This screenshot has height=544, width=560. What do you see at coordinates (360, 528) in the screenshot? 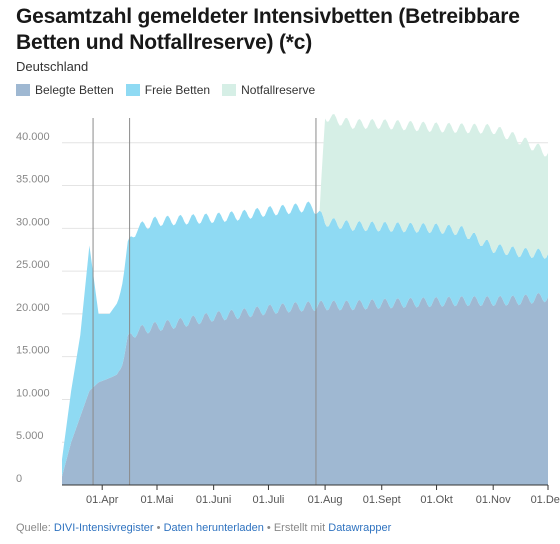
I see `footer-tool-link: Datawrapper` at bounding box center [360, 528].